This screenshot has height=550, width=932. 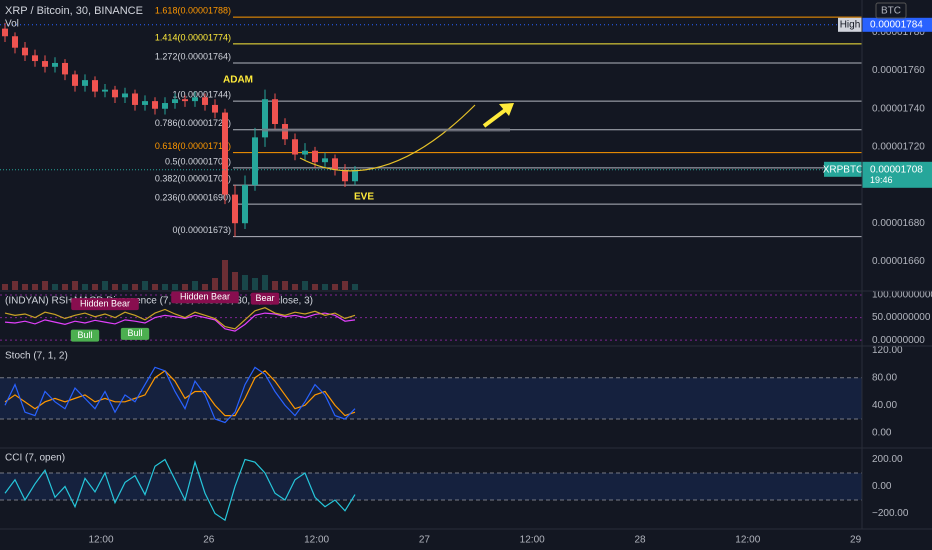 I want to click on indicator-tick-label: 50.00000000, so click(x=901, y=317).